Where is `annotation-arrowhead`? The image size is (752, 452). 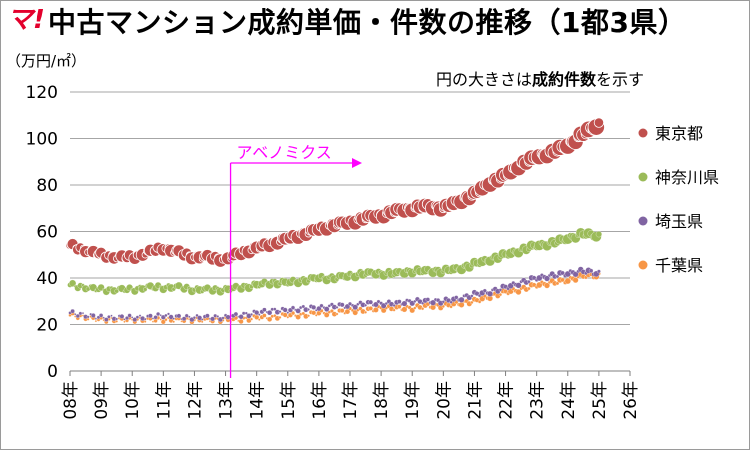
annotation-arrowhead is located at coordinates (357, 163).